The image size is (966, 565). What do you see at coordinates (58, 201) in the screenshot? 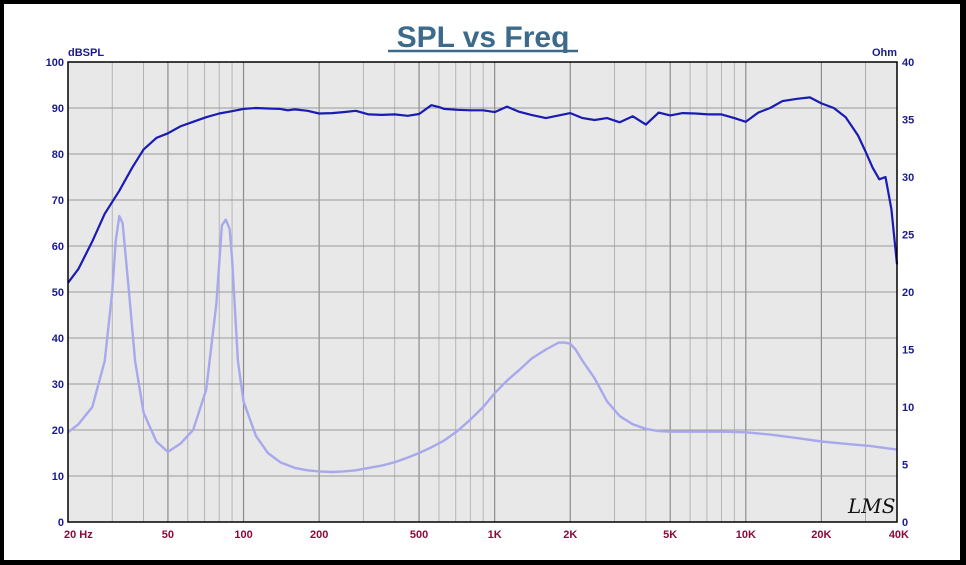
I see `left-tick-label: 70` at bounding box center [58, 201].